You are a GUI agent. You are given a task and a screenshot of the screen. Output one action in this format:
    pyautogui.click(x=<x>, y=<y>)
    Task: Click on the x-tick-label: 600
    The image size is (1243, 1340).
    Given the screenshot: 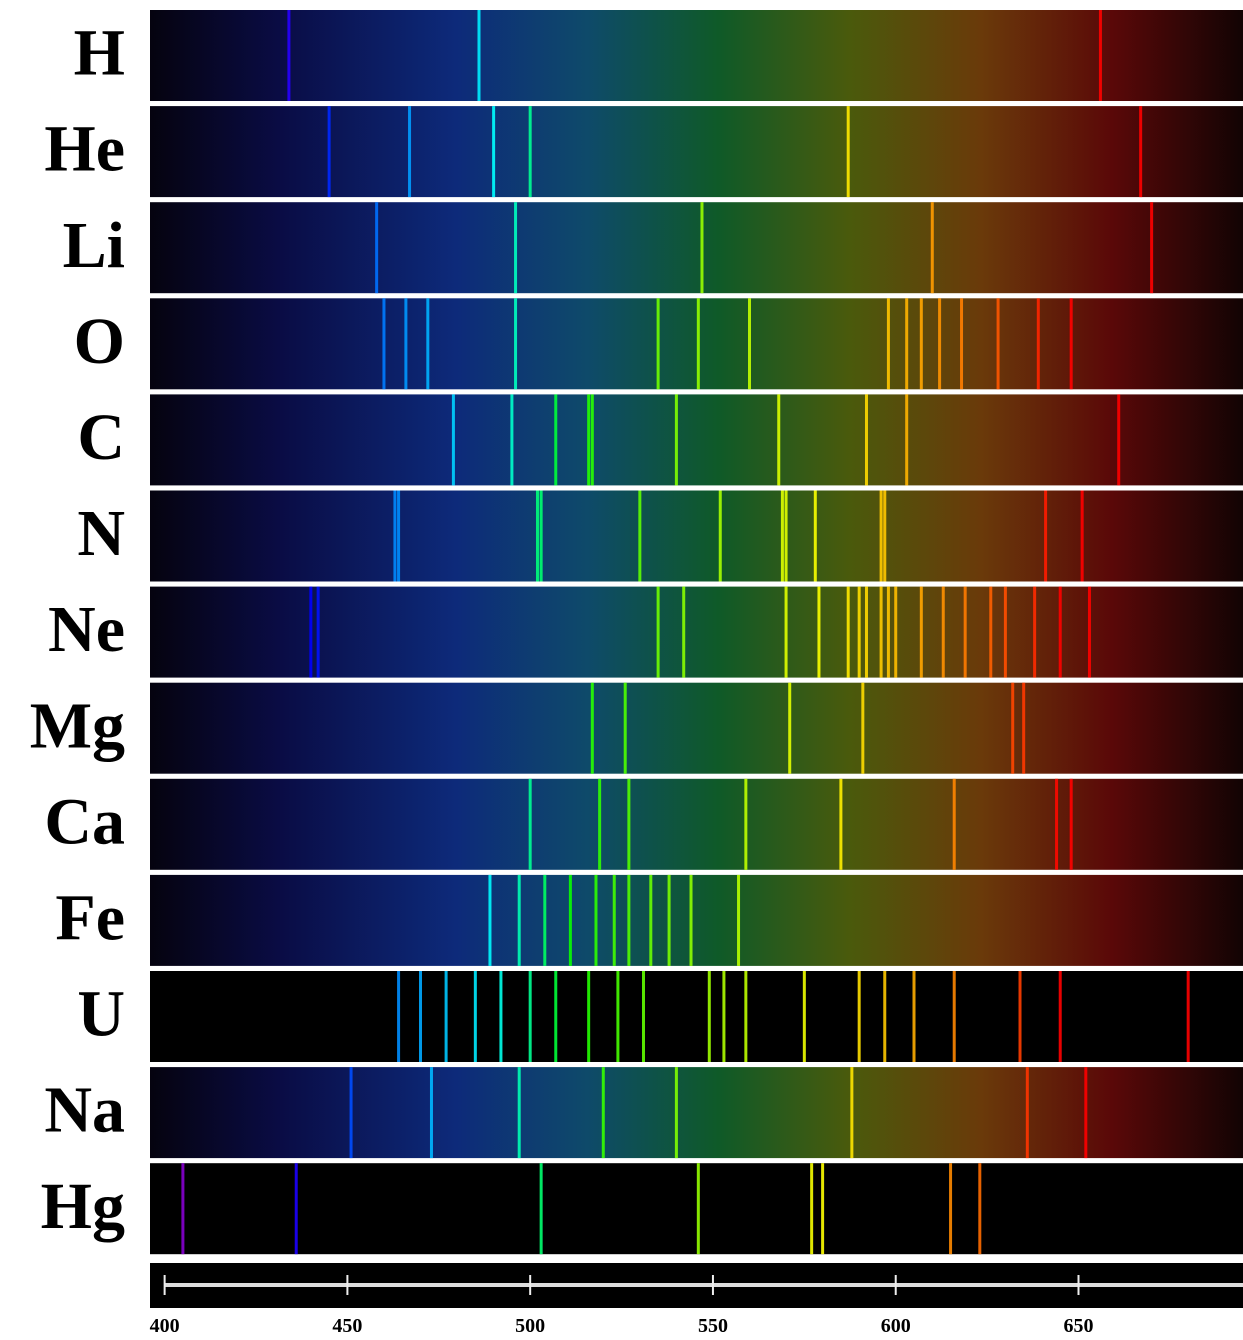 What is the action you would take?
    pyautogui.click(x=896, y=1326)
    